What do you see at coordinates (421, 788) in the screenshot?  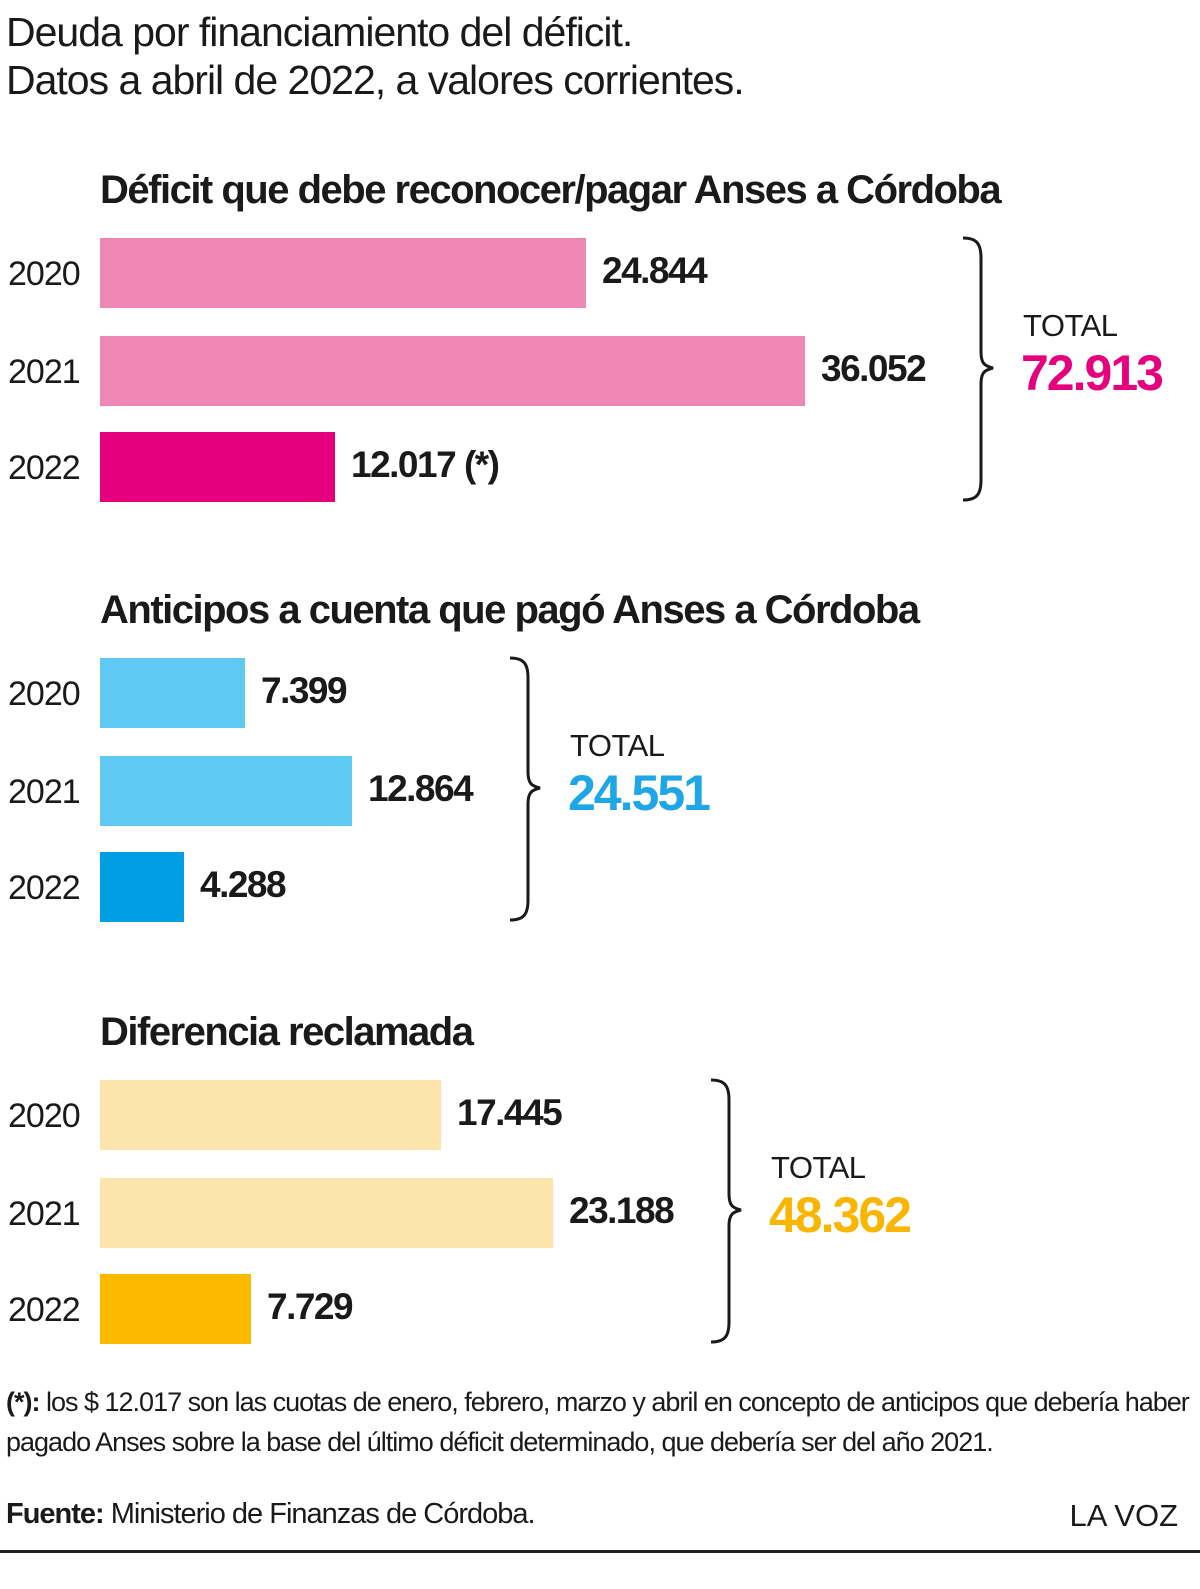 I see `data-label: 12.864` at bounding box center [421, 788].